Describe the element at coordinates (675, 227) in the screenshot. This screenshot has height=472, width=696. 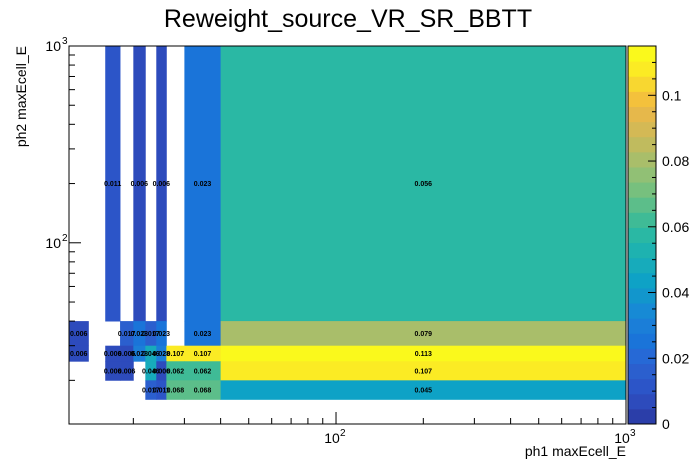
I see `colorbar-tick-label: 0.06` at that location.